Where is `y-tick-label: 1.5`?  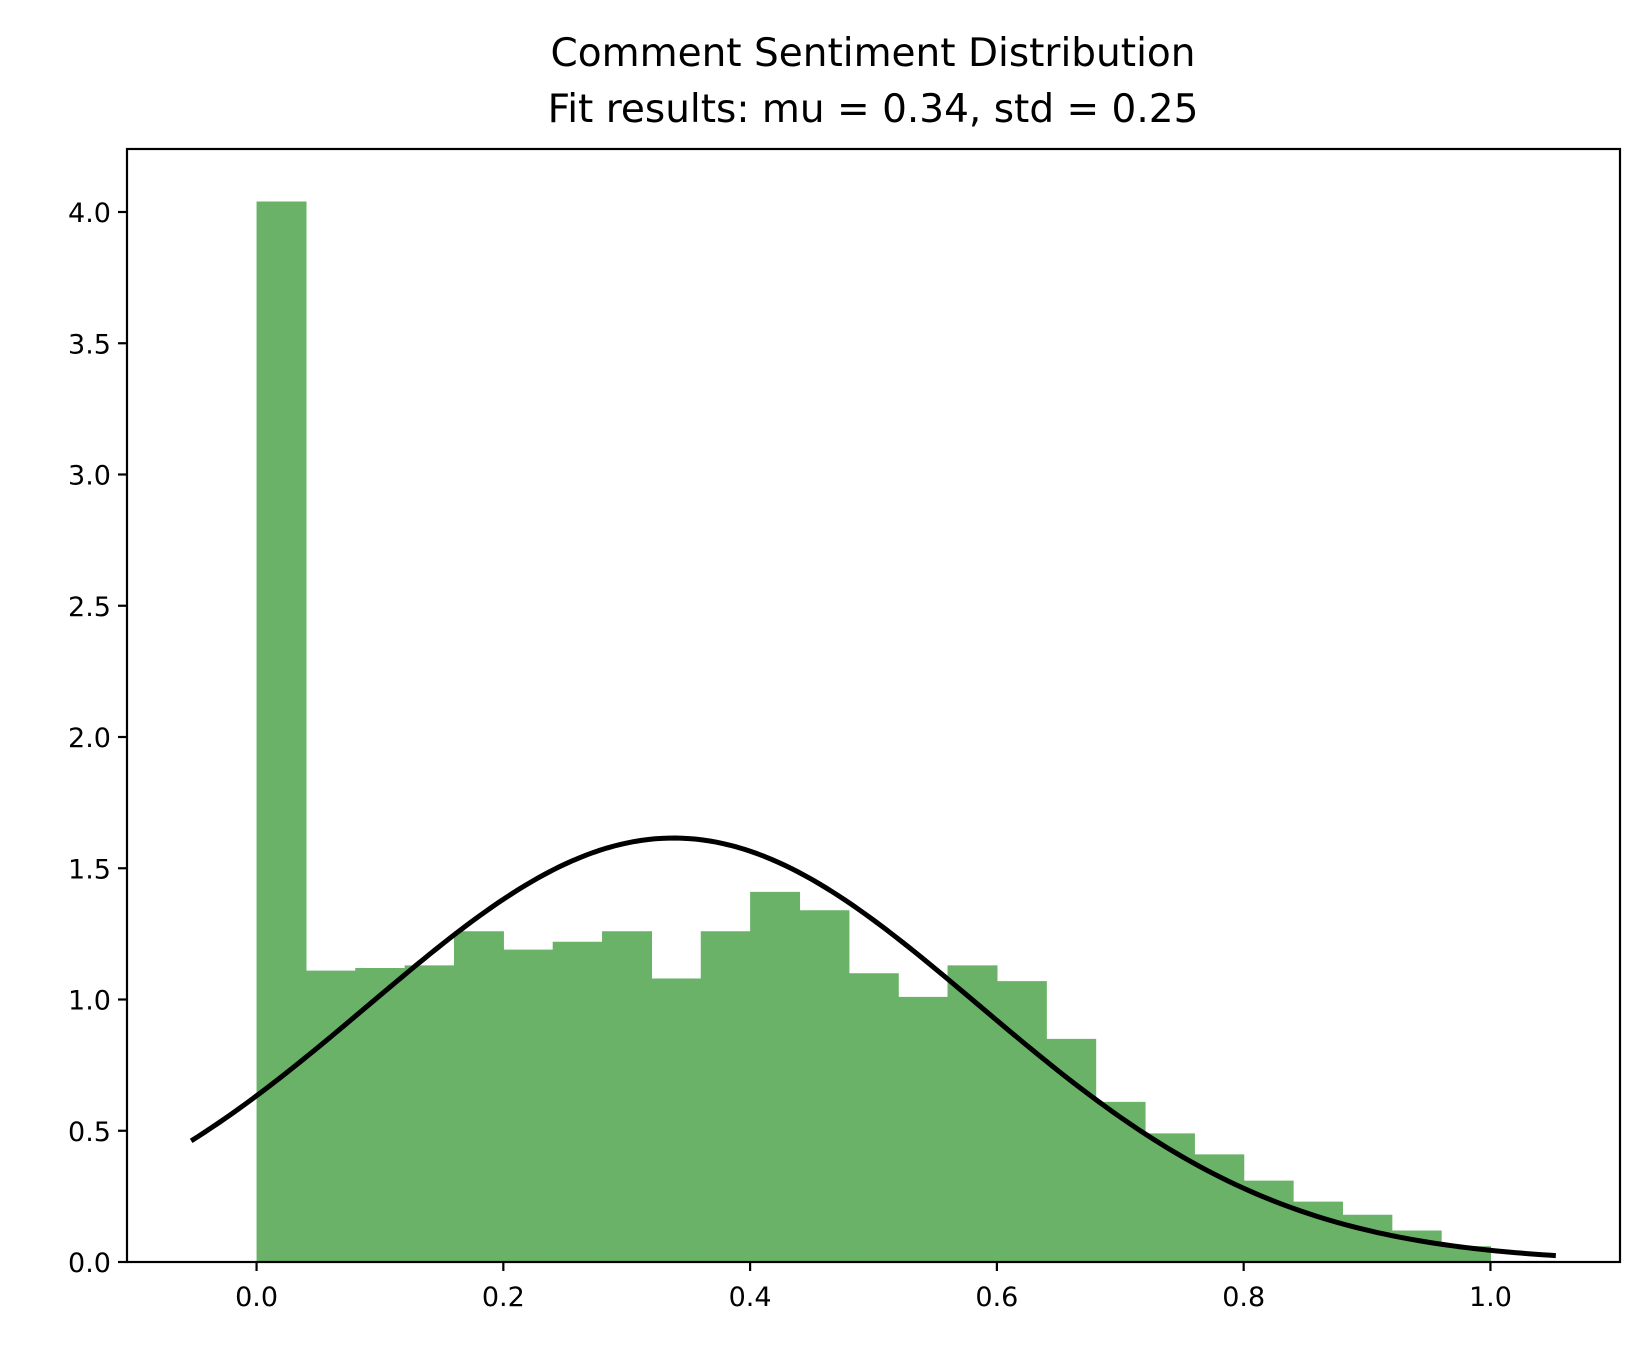
y-tick-label: 1.5 is located at coordinates (89, 869).